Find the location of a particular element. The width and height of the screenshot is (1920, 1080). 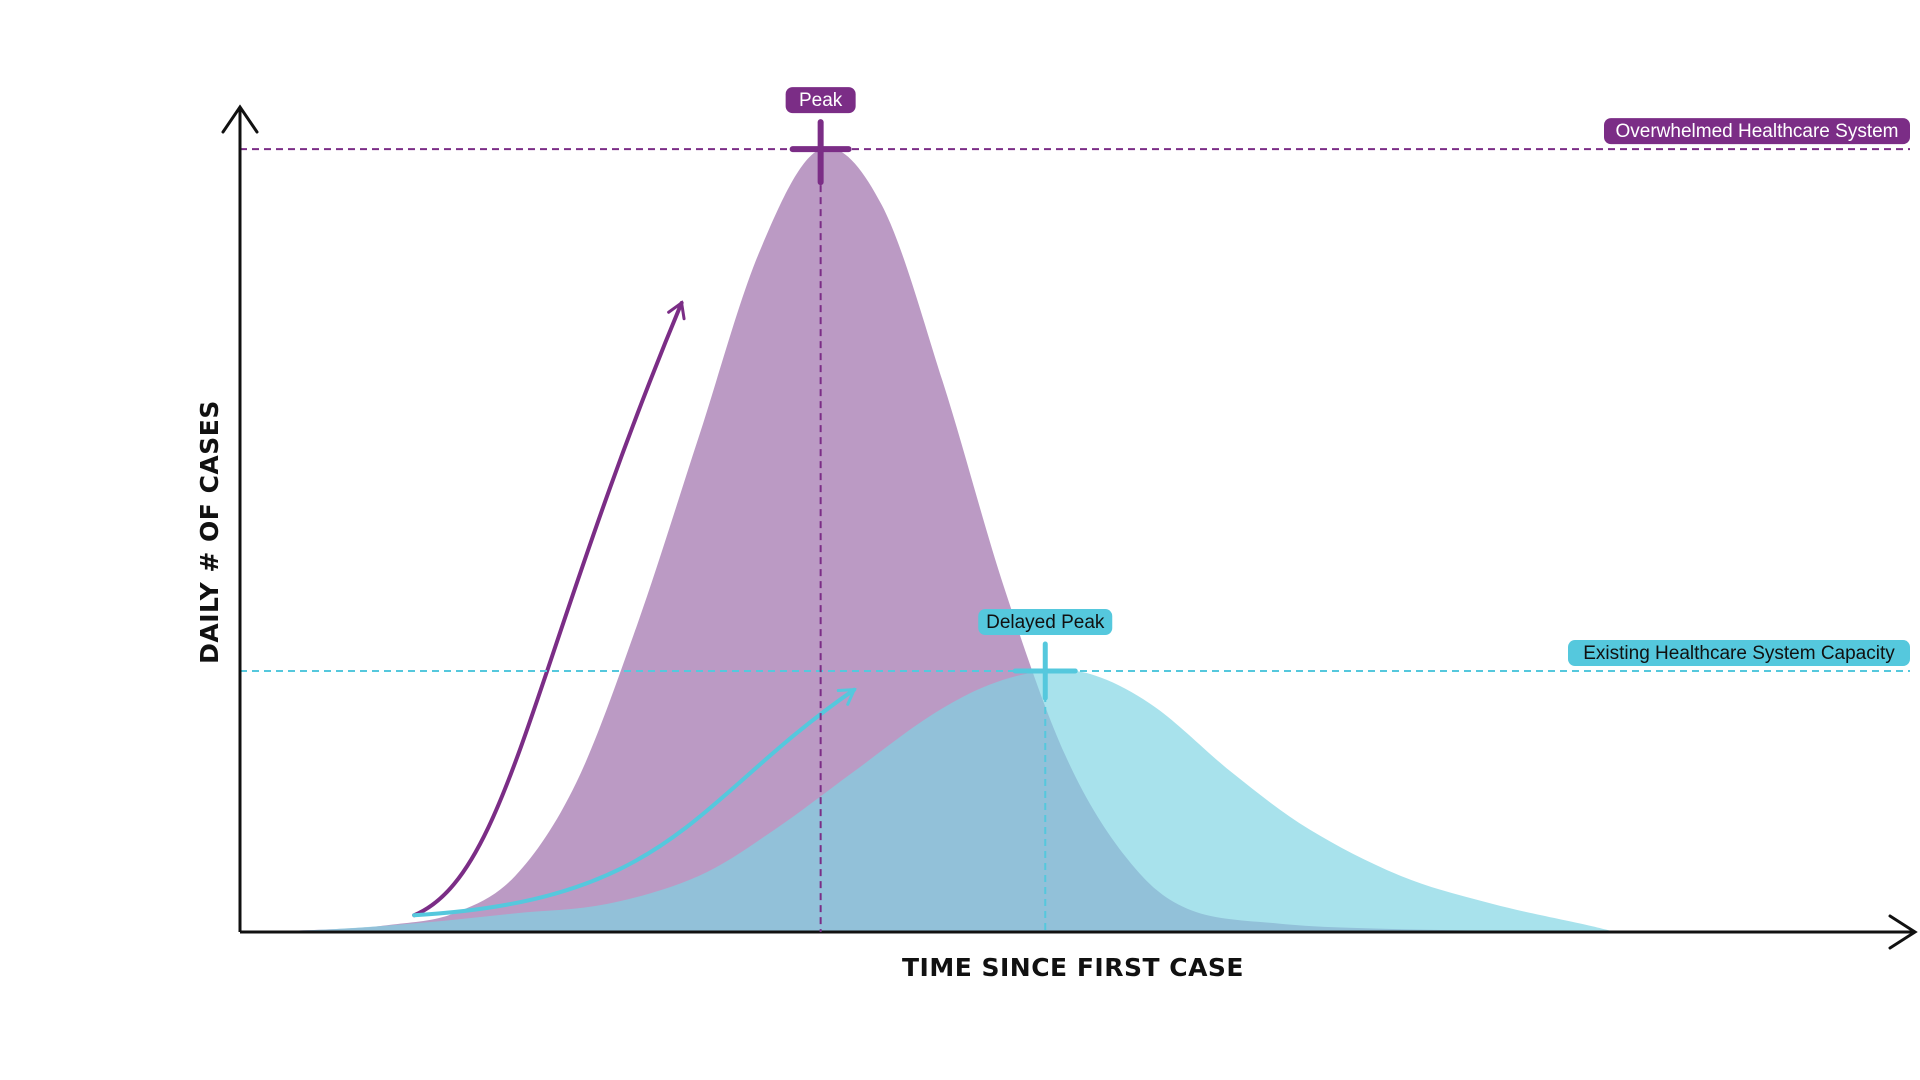

x-axis-title: TIME SINCE FIRST CASE is located at coordinates (1073, 967).